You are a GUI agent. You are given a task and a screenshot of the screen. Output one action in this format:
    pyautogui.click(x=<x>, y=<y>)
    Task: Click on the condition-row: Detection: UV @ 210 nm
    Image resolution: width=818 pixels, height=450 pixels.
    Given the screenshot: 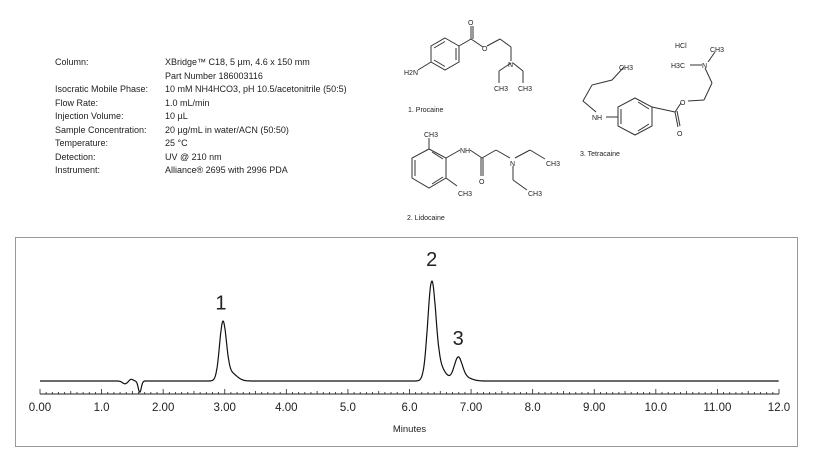 What is the action you would take?
    pyautogui.click(x=201, y=158)
    